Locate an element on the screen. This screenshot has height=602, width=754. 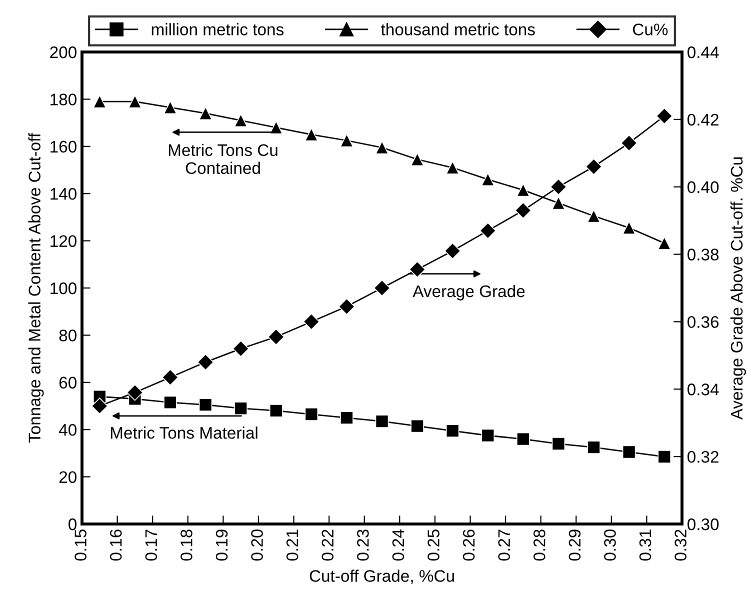
y-axis-title: Tonnage and Metal Content Above Cut-off is located at coordinates (36, 287).